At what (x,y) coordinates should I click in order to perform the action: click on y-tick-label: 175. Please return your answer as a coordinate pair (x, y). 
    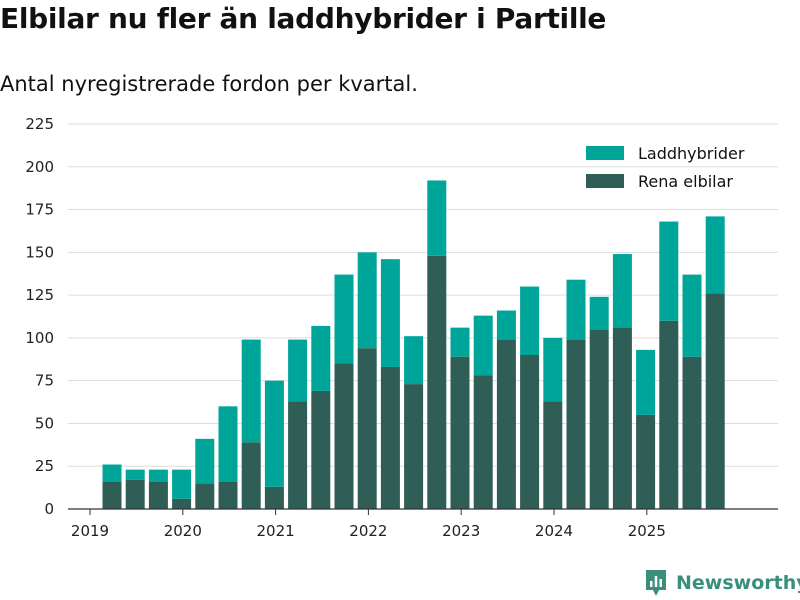
    Looking at the image, I should click on (39, 210).